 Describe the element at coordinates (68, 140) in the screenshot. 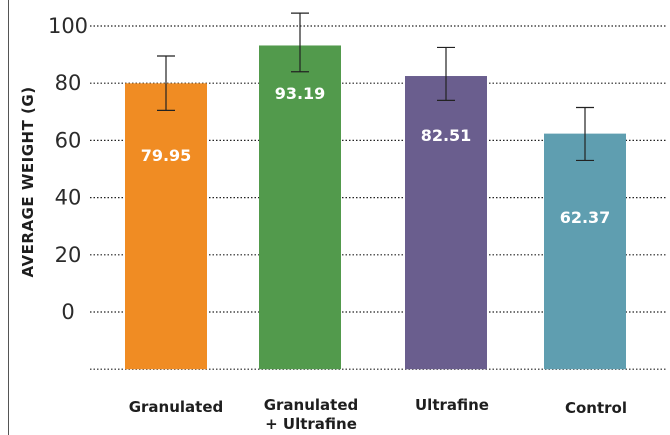

I see `y-tick-label: 60` at that location.